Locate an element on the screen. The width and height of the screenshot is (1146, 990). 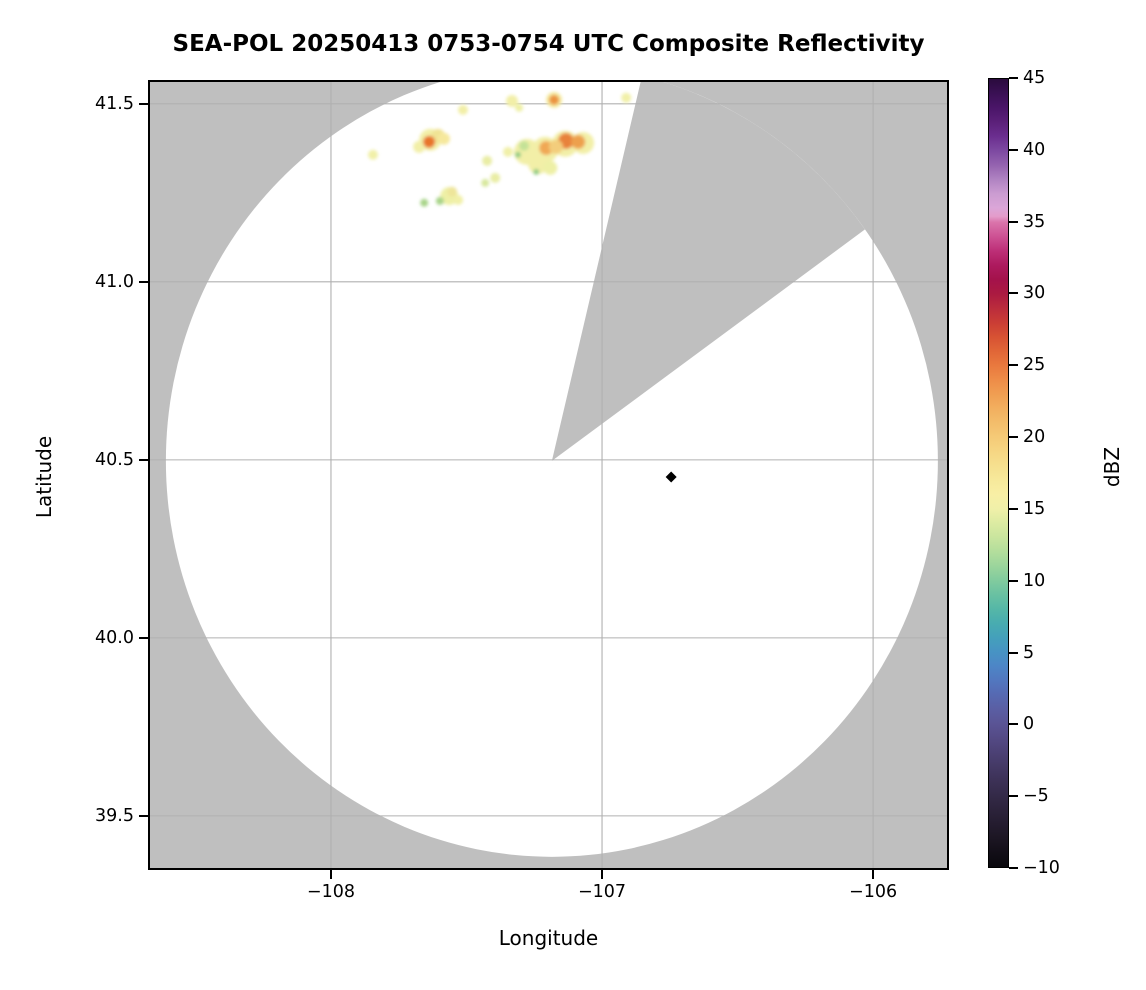
site-marker-diamond is located at coordinates (671, 477).